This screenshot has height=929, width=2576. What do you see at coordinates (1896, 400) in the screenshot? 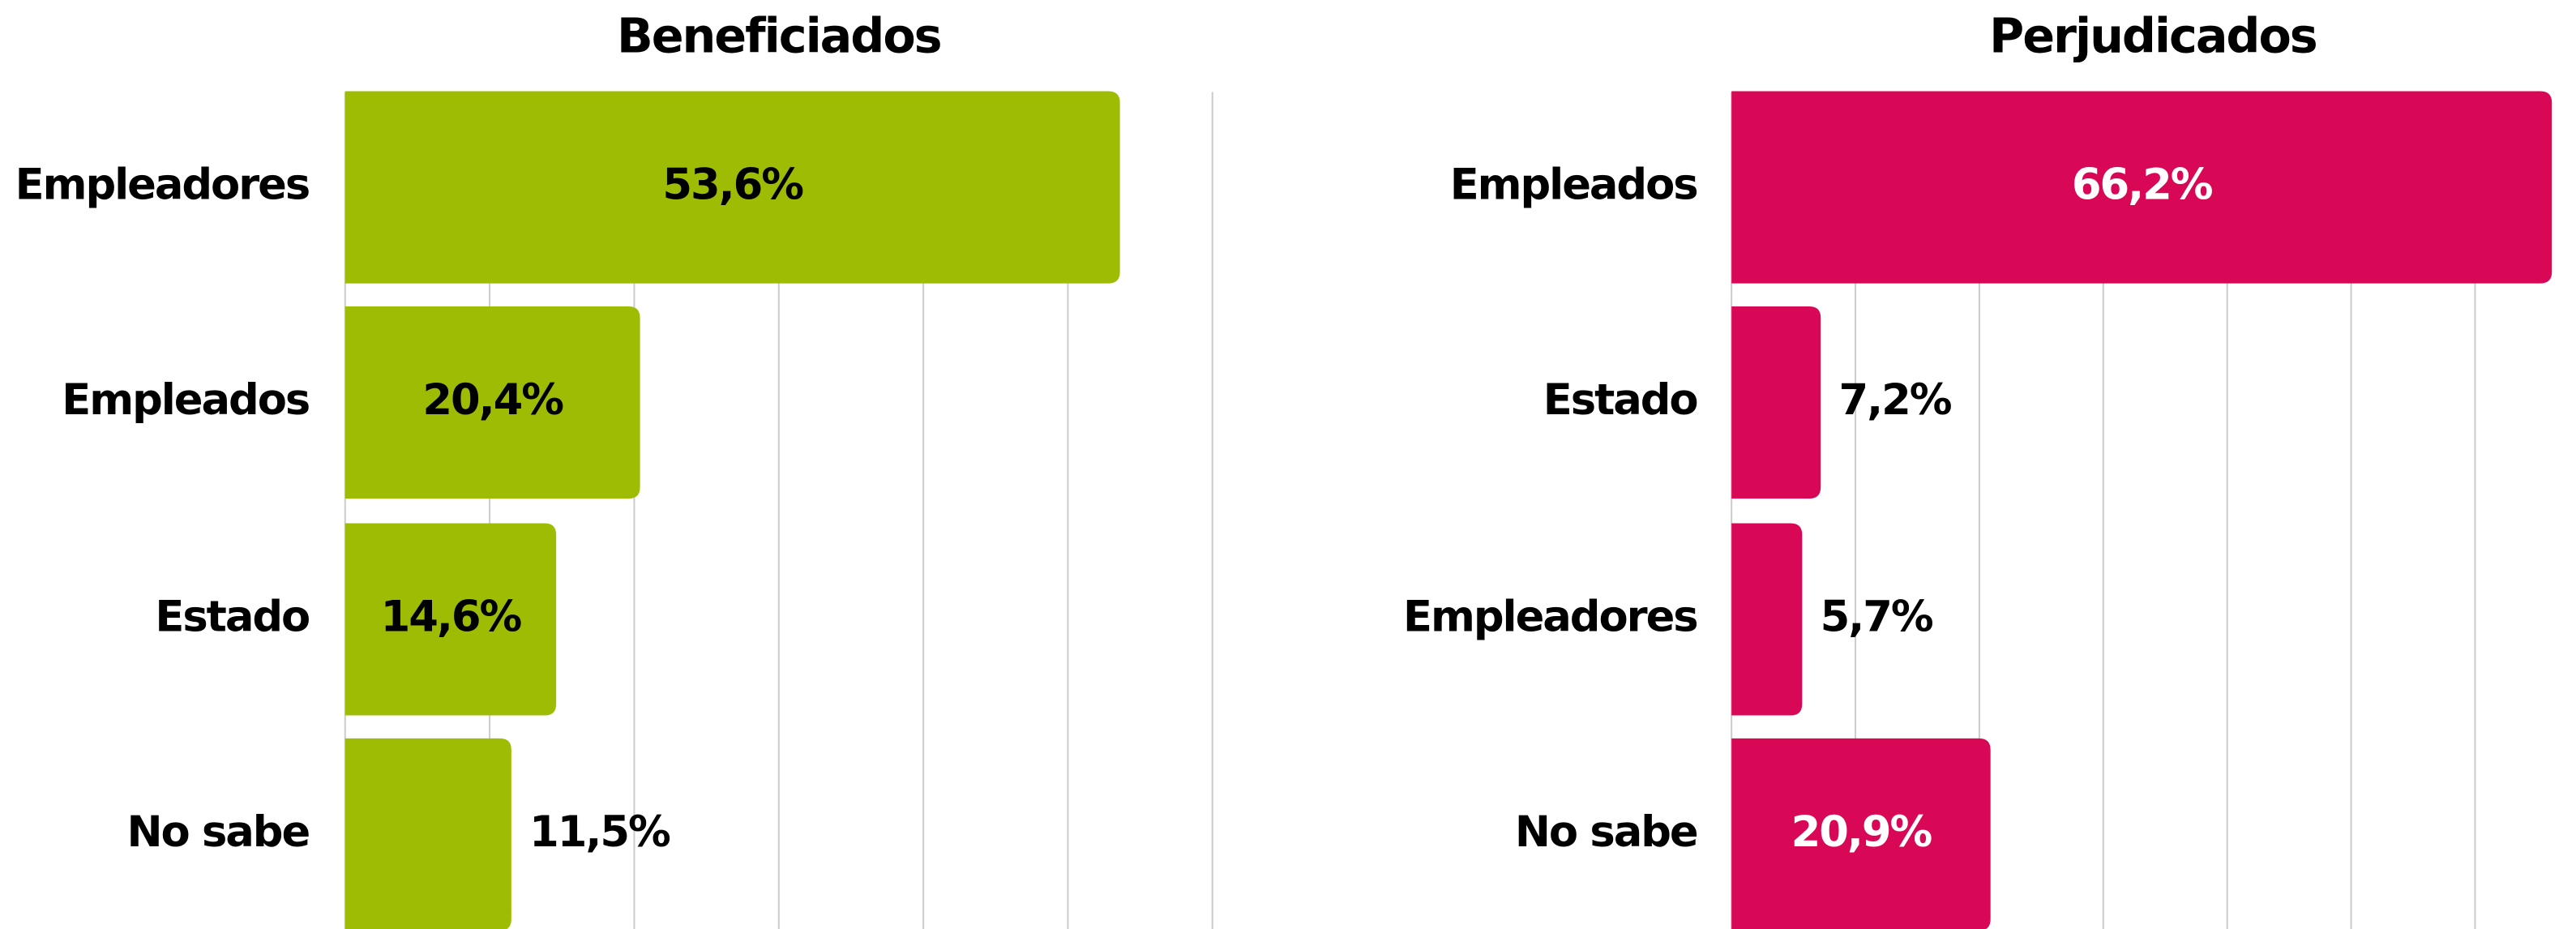
I see `value-label: 7,2%` at bounding box center [1896, 400].